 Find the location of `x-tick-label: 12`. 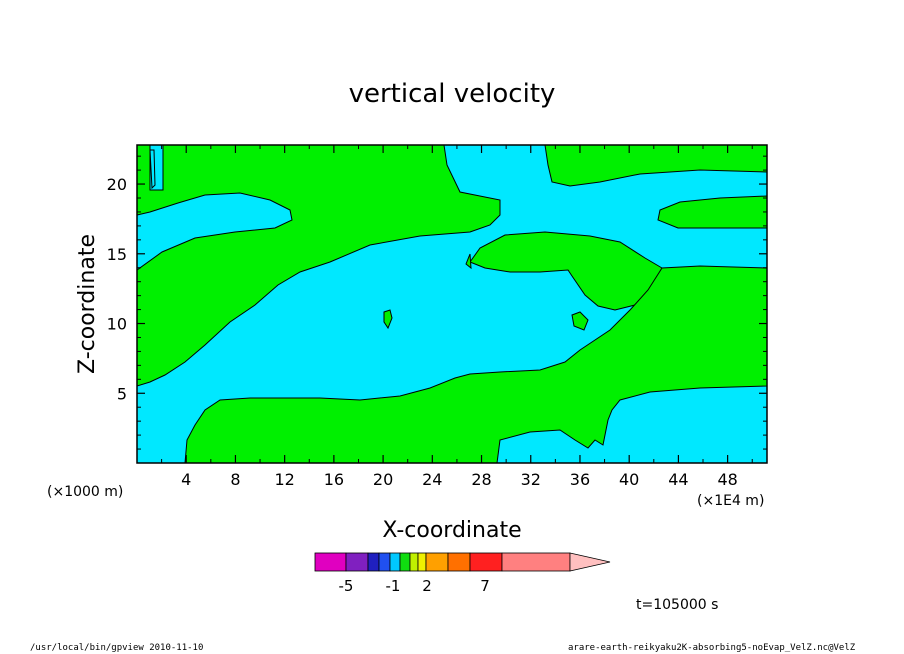

x-tick-label: 12 is located at coordinates (284, 479).